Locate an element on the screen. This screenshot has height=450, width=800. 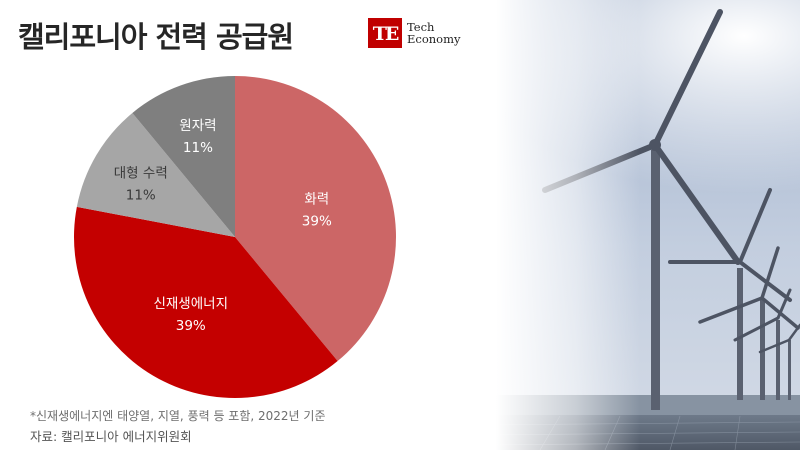
tech-economy-logo: TE Tech Economy is located at coordinates (414, 33).